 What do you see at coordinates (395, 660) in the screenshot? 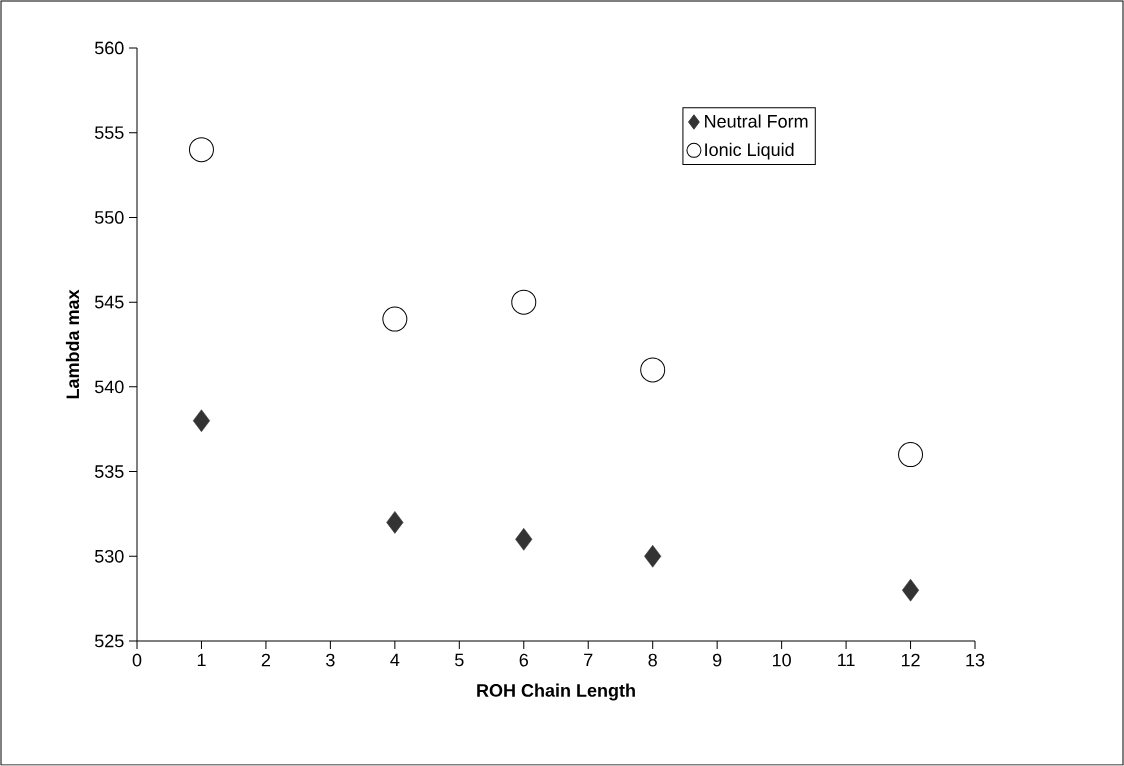
I see `x-tick-label: 4` at bounding box center [395, 660].